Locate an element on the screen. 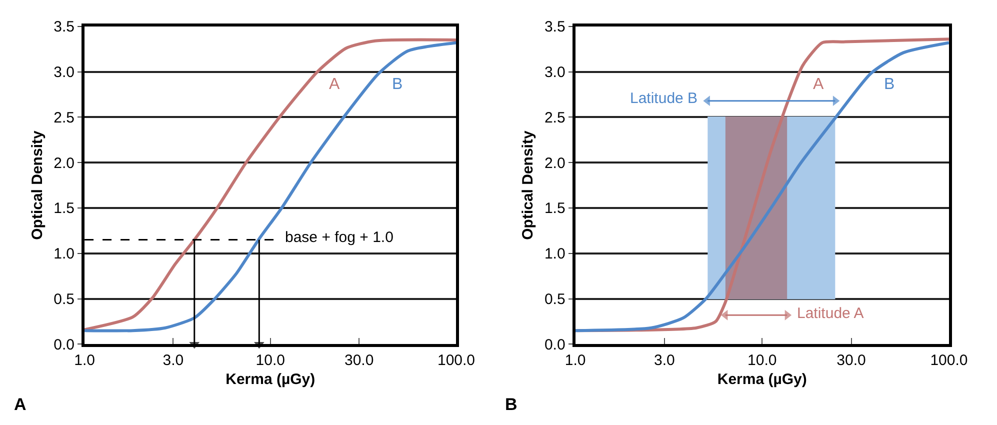 The height and width of the screenshot is (425, 997). annotation: Latitude B is located at coordinates (664, 98).